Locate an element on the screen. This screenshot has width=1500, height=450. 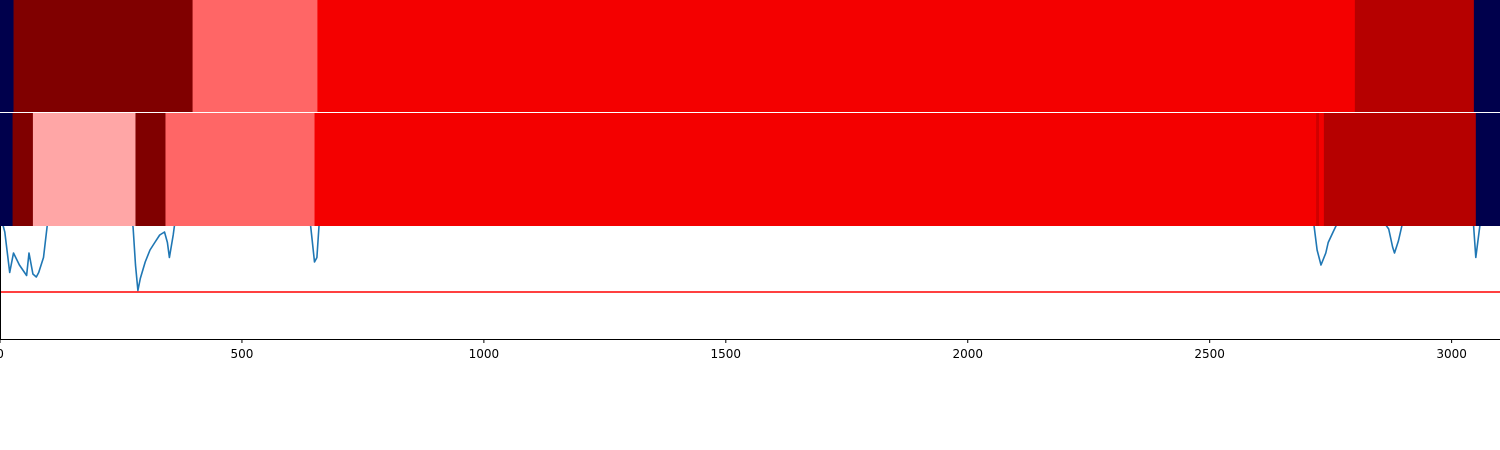
x-tick-label: 3000 is located at coordinates (1451, 354).